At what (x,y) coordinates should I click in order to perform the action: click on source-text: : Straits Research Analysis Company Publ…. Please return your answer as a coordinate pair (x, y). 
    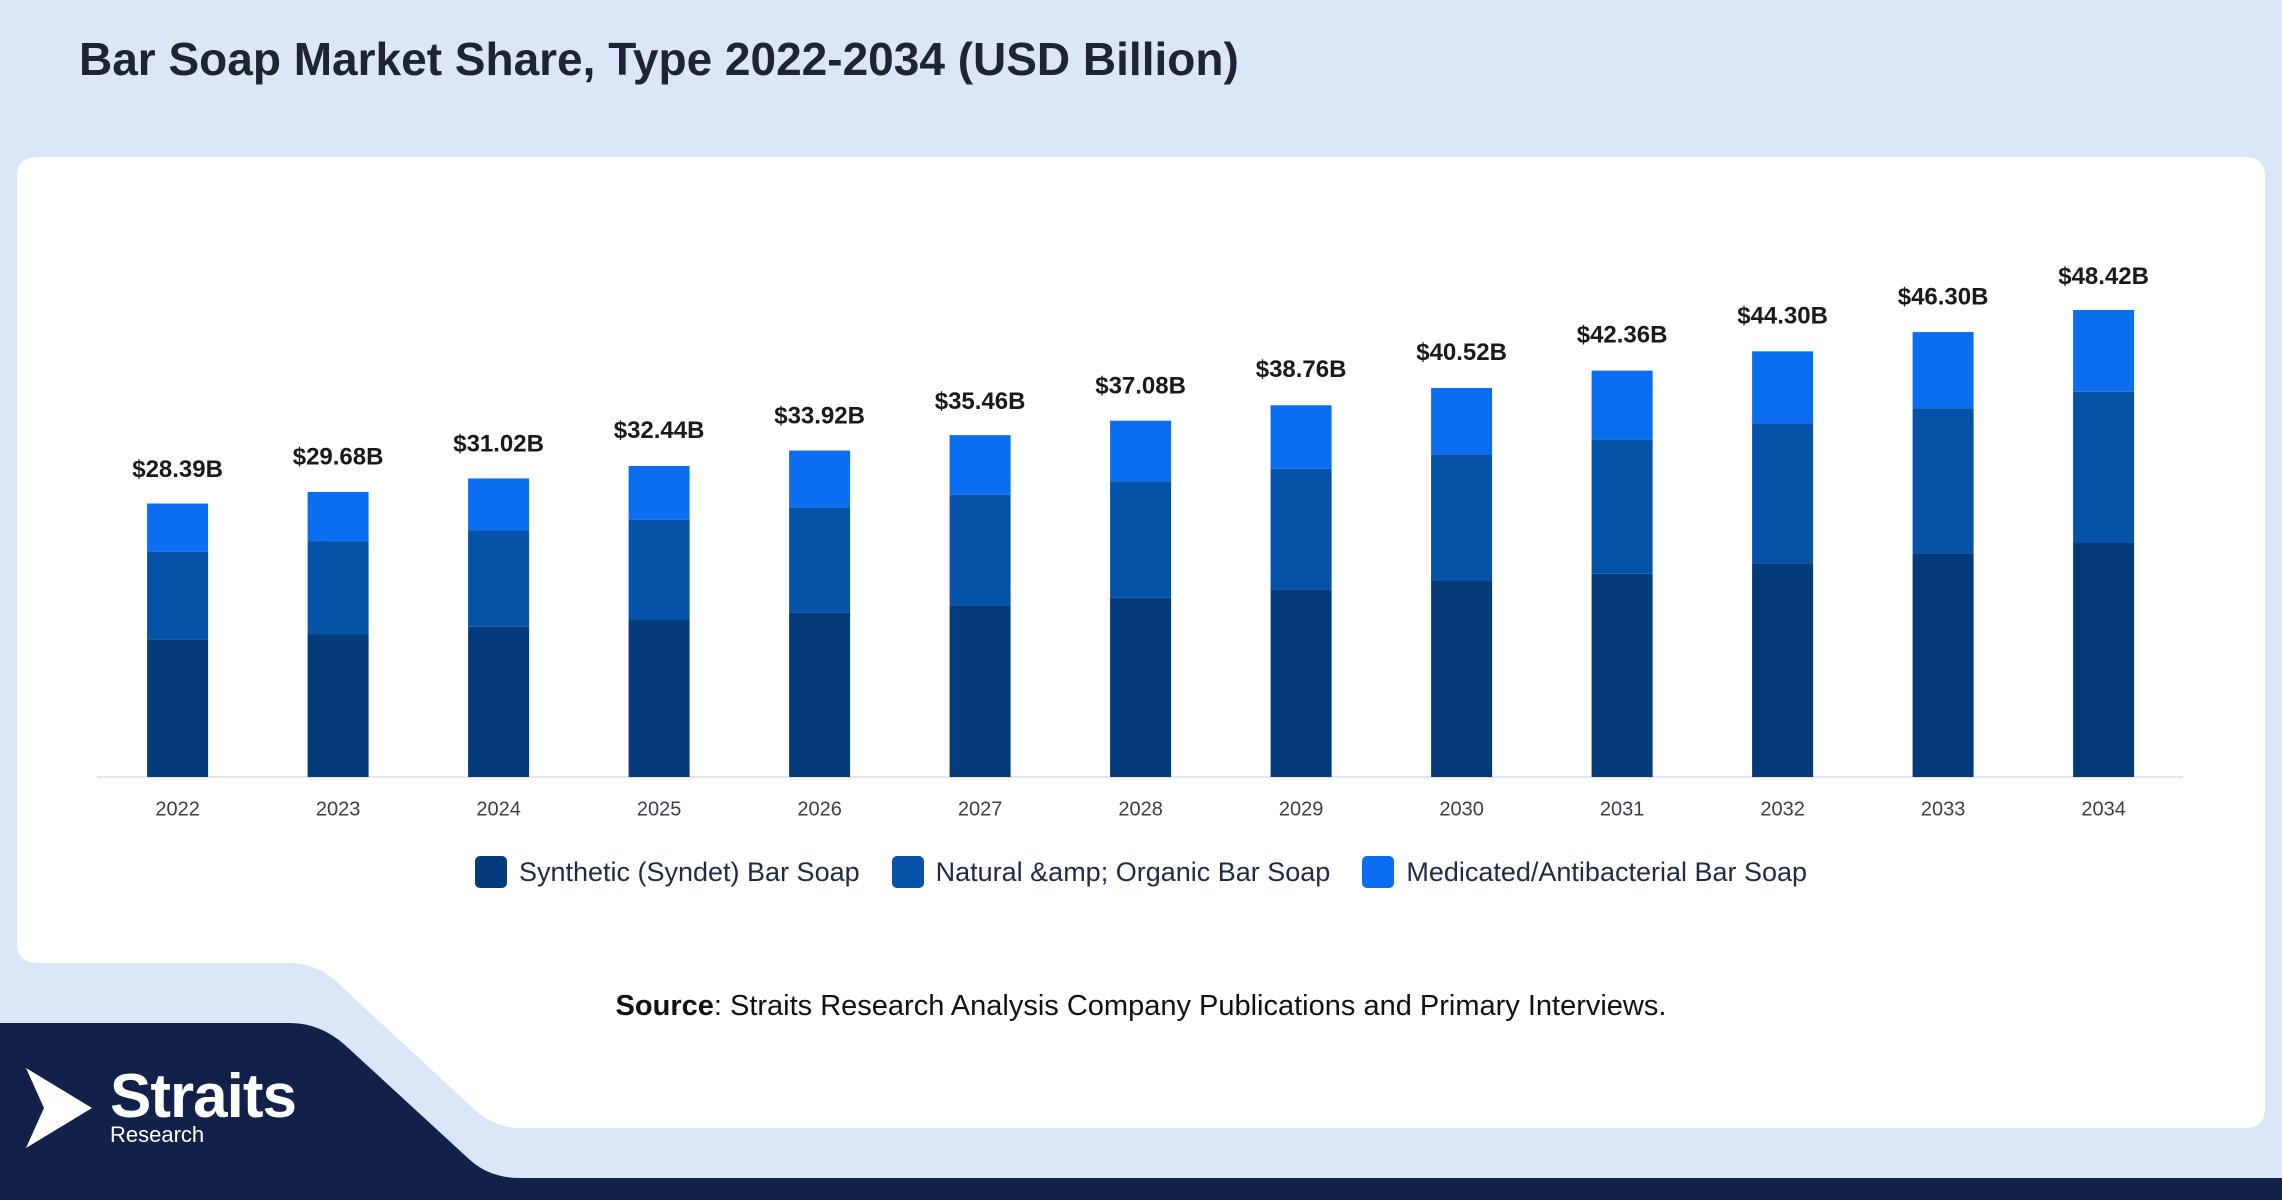
    Looking at the image, I should click on (1190, 1006).